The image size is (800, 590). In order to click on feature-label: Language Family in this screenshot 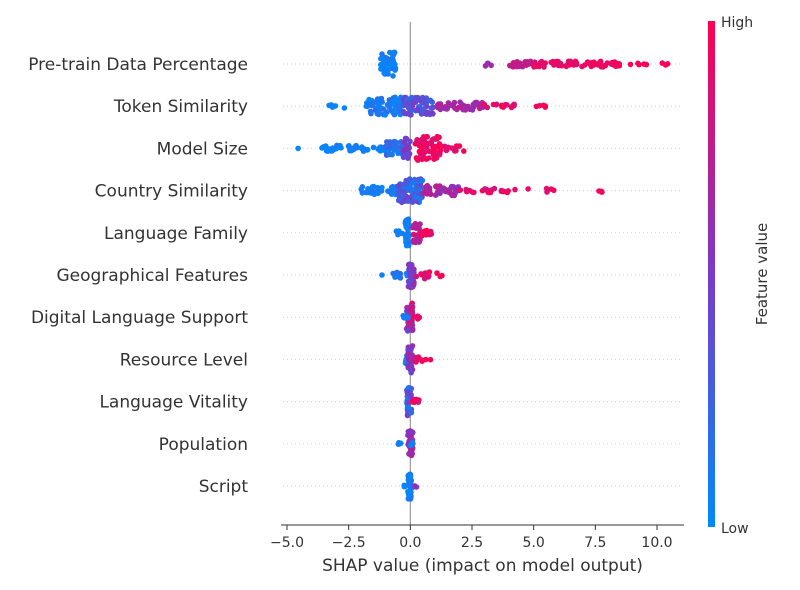, I will do `click(176, 234)`.